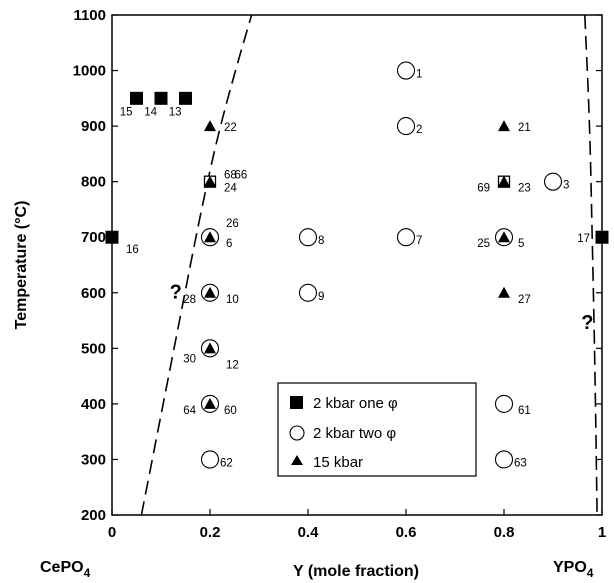 The width and height of the screenshot is (614, 583). What do you see at coordinates (338, 462) in the screenshot?
I see `legend-label-15kbar: 15 kbar` at bounding box center [338, 462].